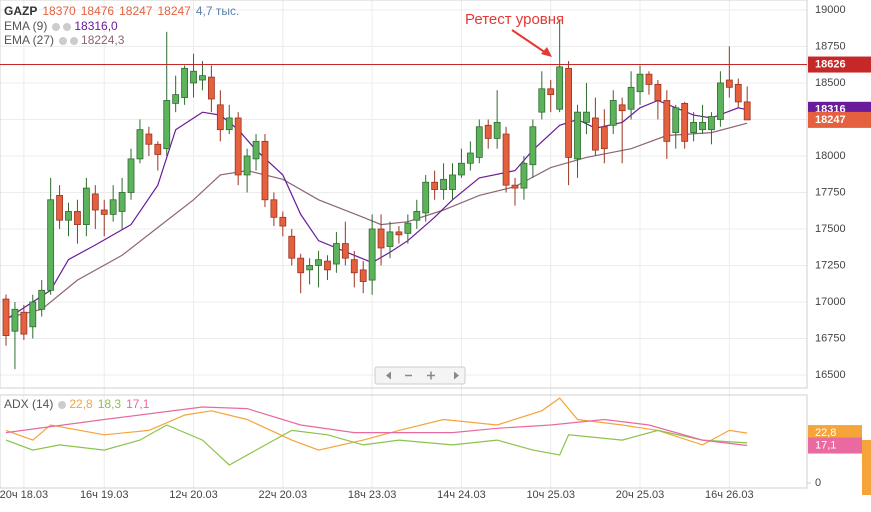 Image resolution: width=871 pixels, height=512 pixels. I want to click on x-tick-label: 16ч 19.03, so click(104, 495).